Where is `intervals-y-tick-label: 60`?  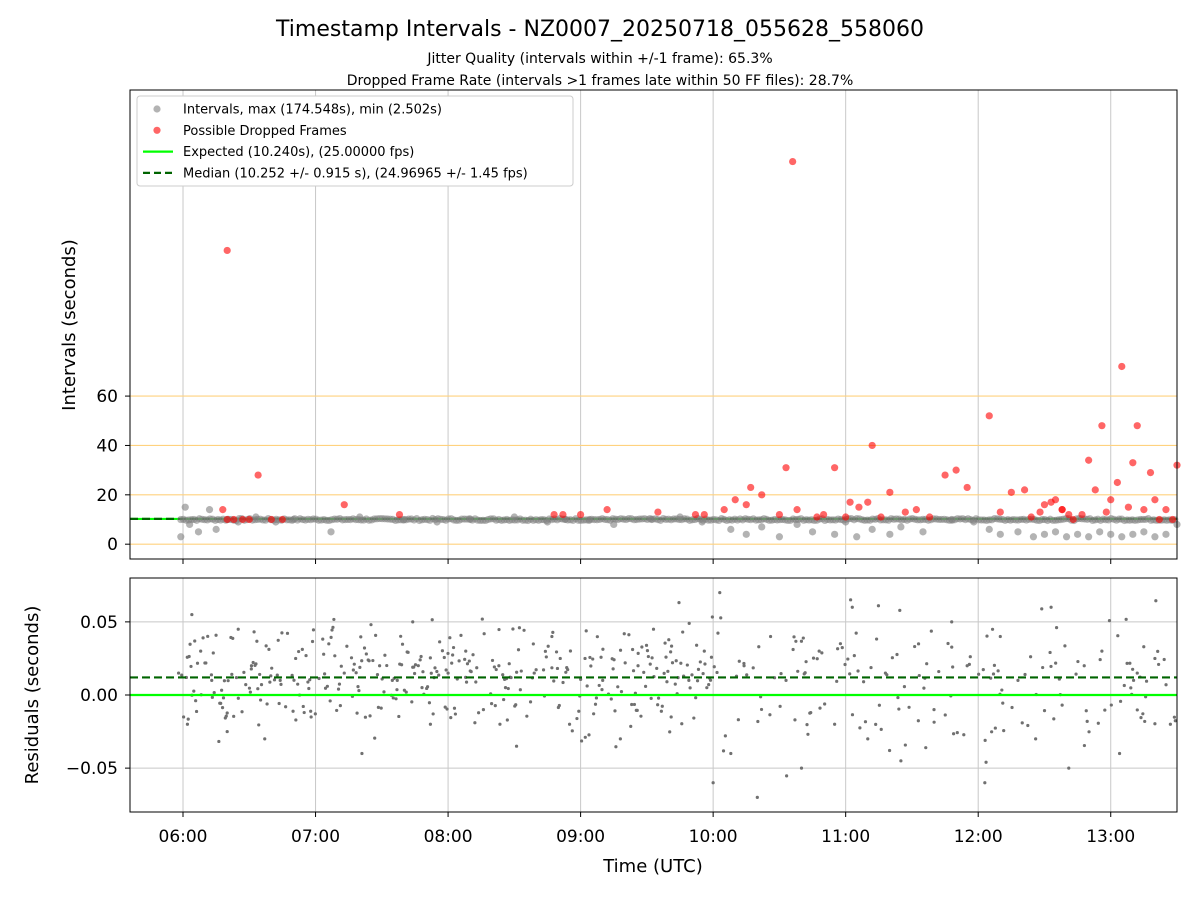 intervals-y-tick-label: 60 is located at coordinates (107, 397).